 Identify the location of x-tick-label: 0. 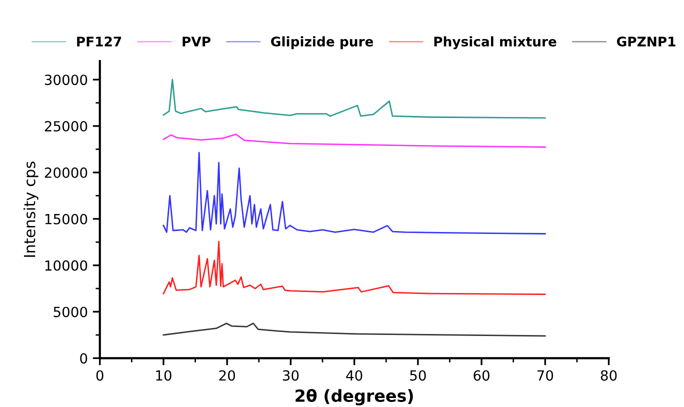
(100, 375).